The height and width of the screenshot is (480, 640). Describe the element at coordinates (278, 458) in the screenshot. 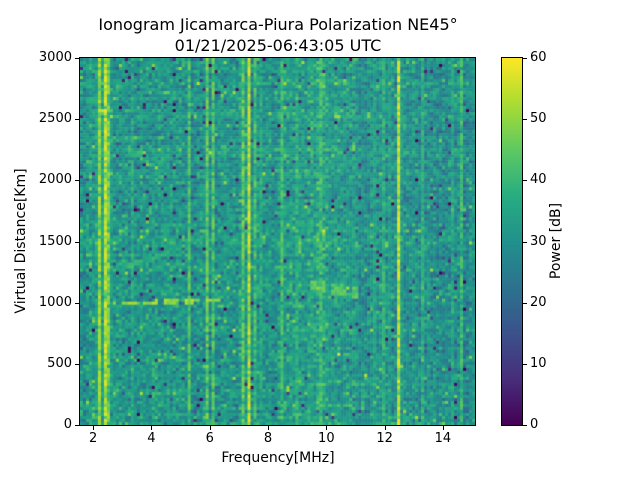

I see `x-axis-label: Frequency[MHz]` at that location.